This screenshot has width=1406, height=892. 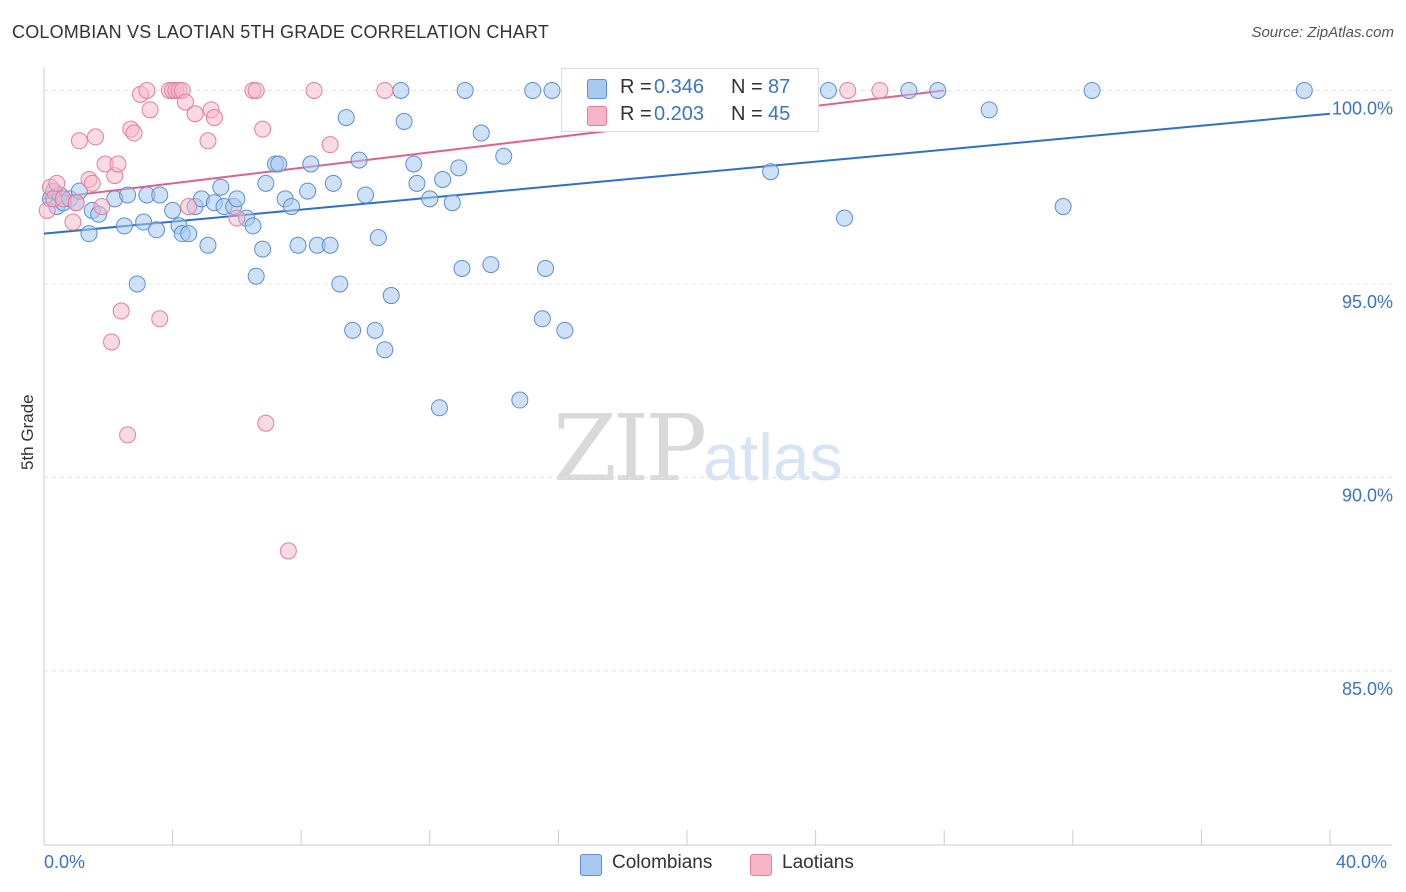 I want to click on watermark: ZIPatlas, so click(x=698, y=448).